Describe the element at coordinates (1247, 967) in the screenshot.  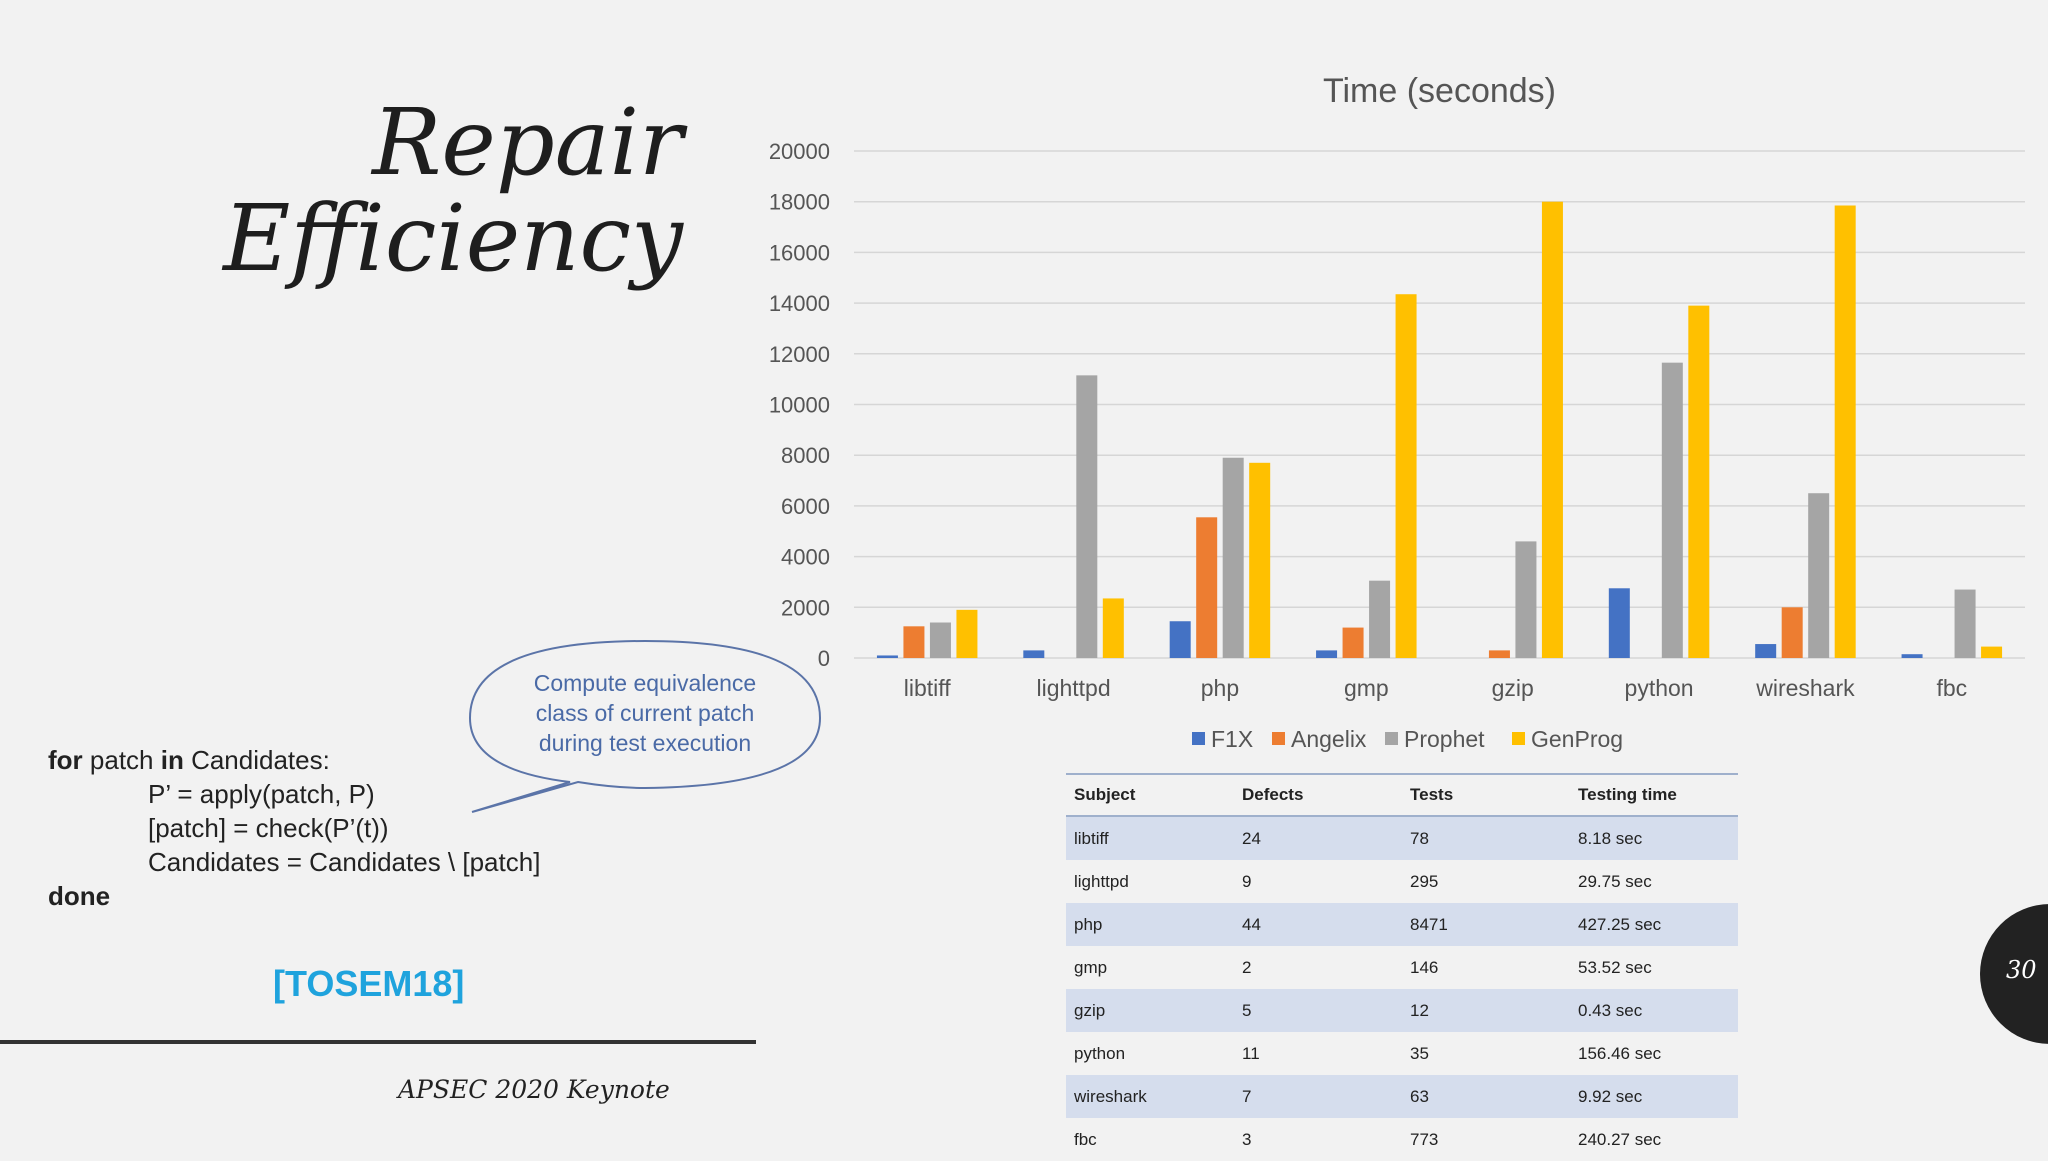
I see `table-cell: 2` at that location.